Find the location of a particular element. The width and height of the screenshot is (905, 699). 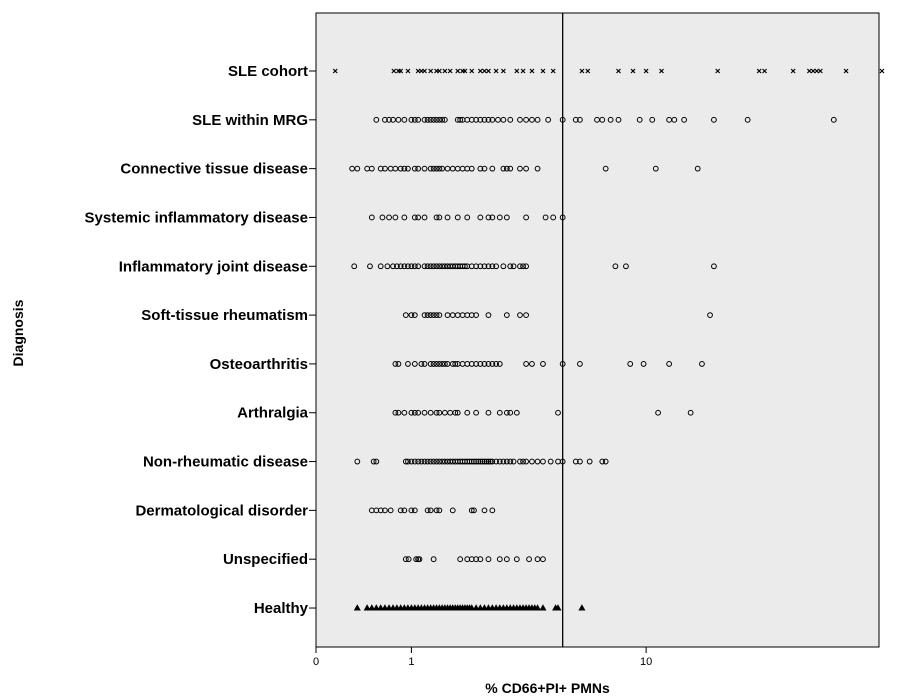

category-label: Non-rheumatic disease is located at coordinates (225, 462).